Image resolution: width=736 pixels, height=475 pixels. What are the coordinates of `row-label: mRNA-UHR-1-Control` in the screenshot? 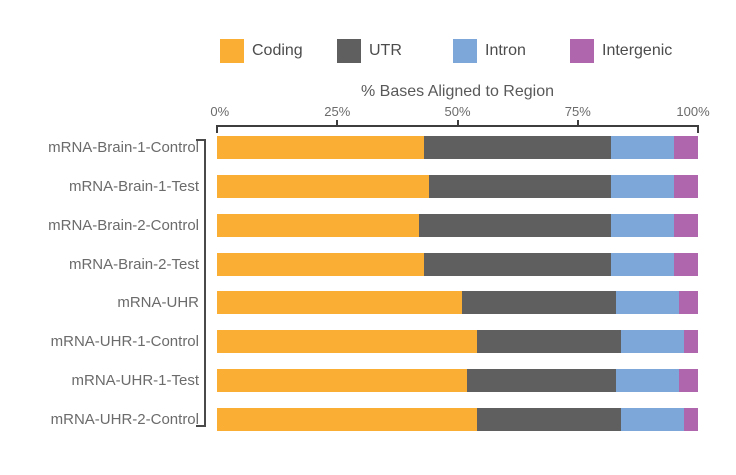 It's located at (124, 341).